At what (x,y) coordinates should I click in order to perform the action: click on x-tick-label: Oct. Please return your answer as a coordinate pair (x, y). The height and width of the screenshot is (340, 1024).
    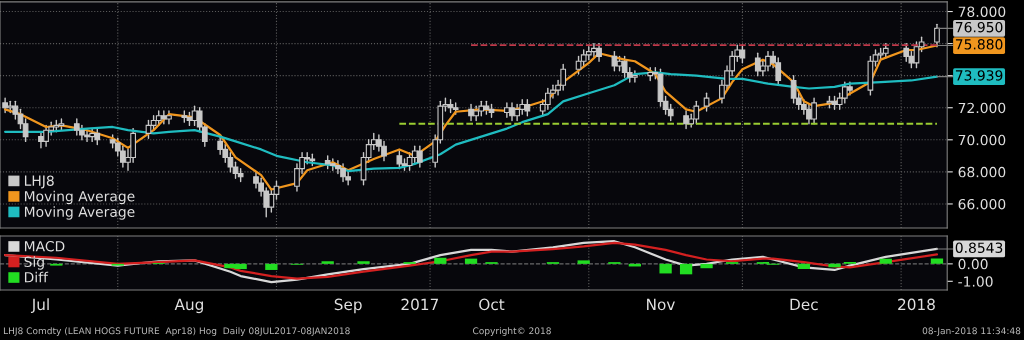
    Looking at the image, I should click on (492, 304).